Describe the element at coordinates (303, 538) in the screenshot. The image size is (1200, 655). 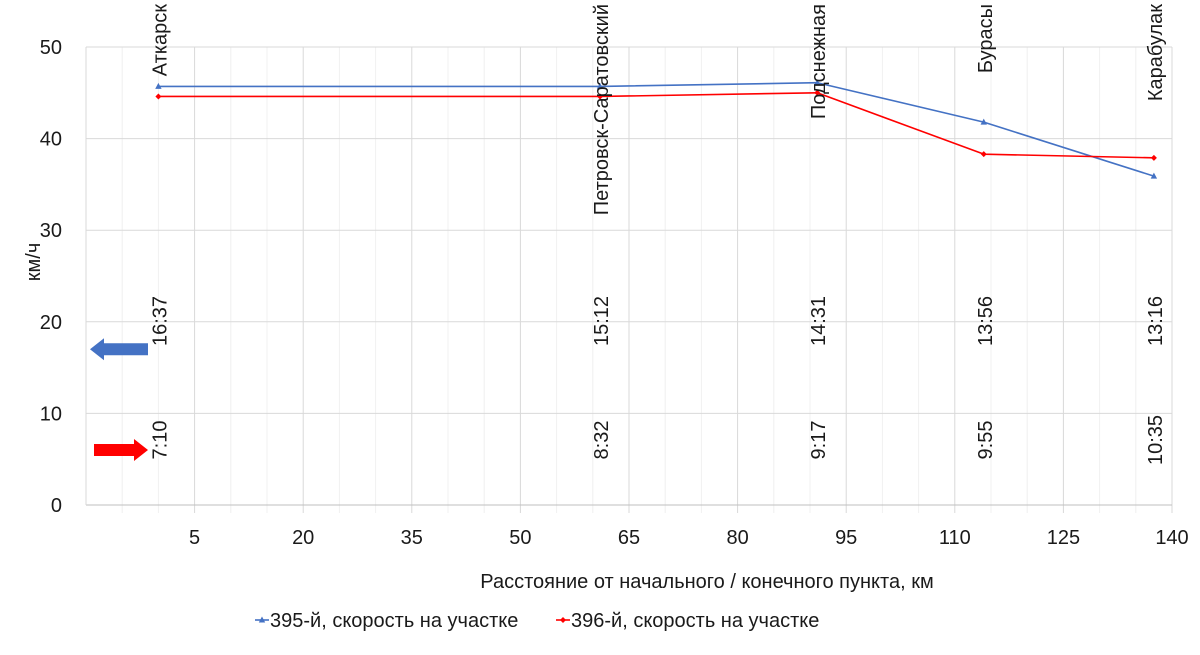
I see `x-tick-label: 20` at that location.